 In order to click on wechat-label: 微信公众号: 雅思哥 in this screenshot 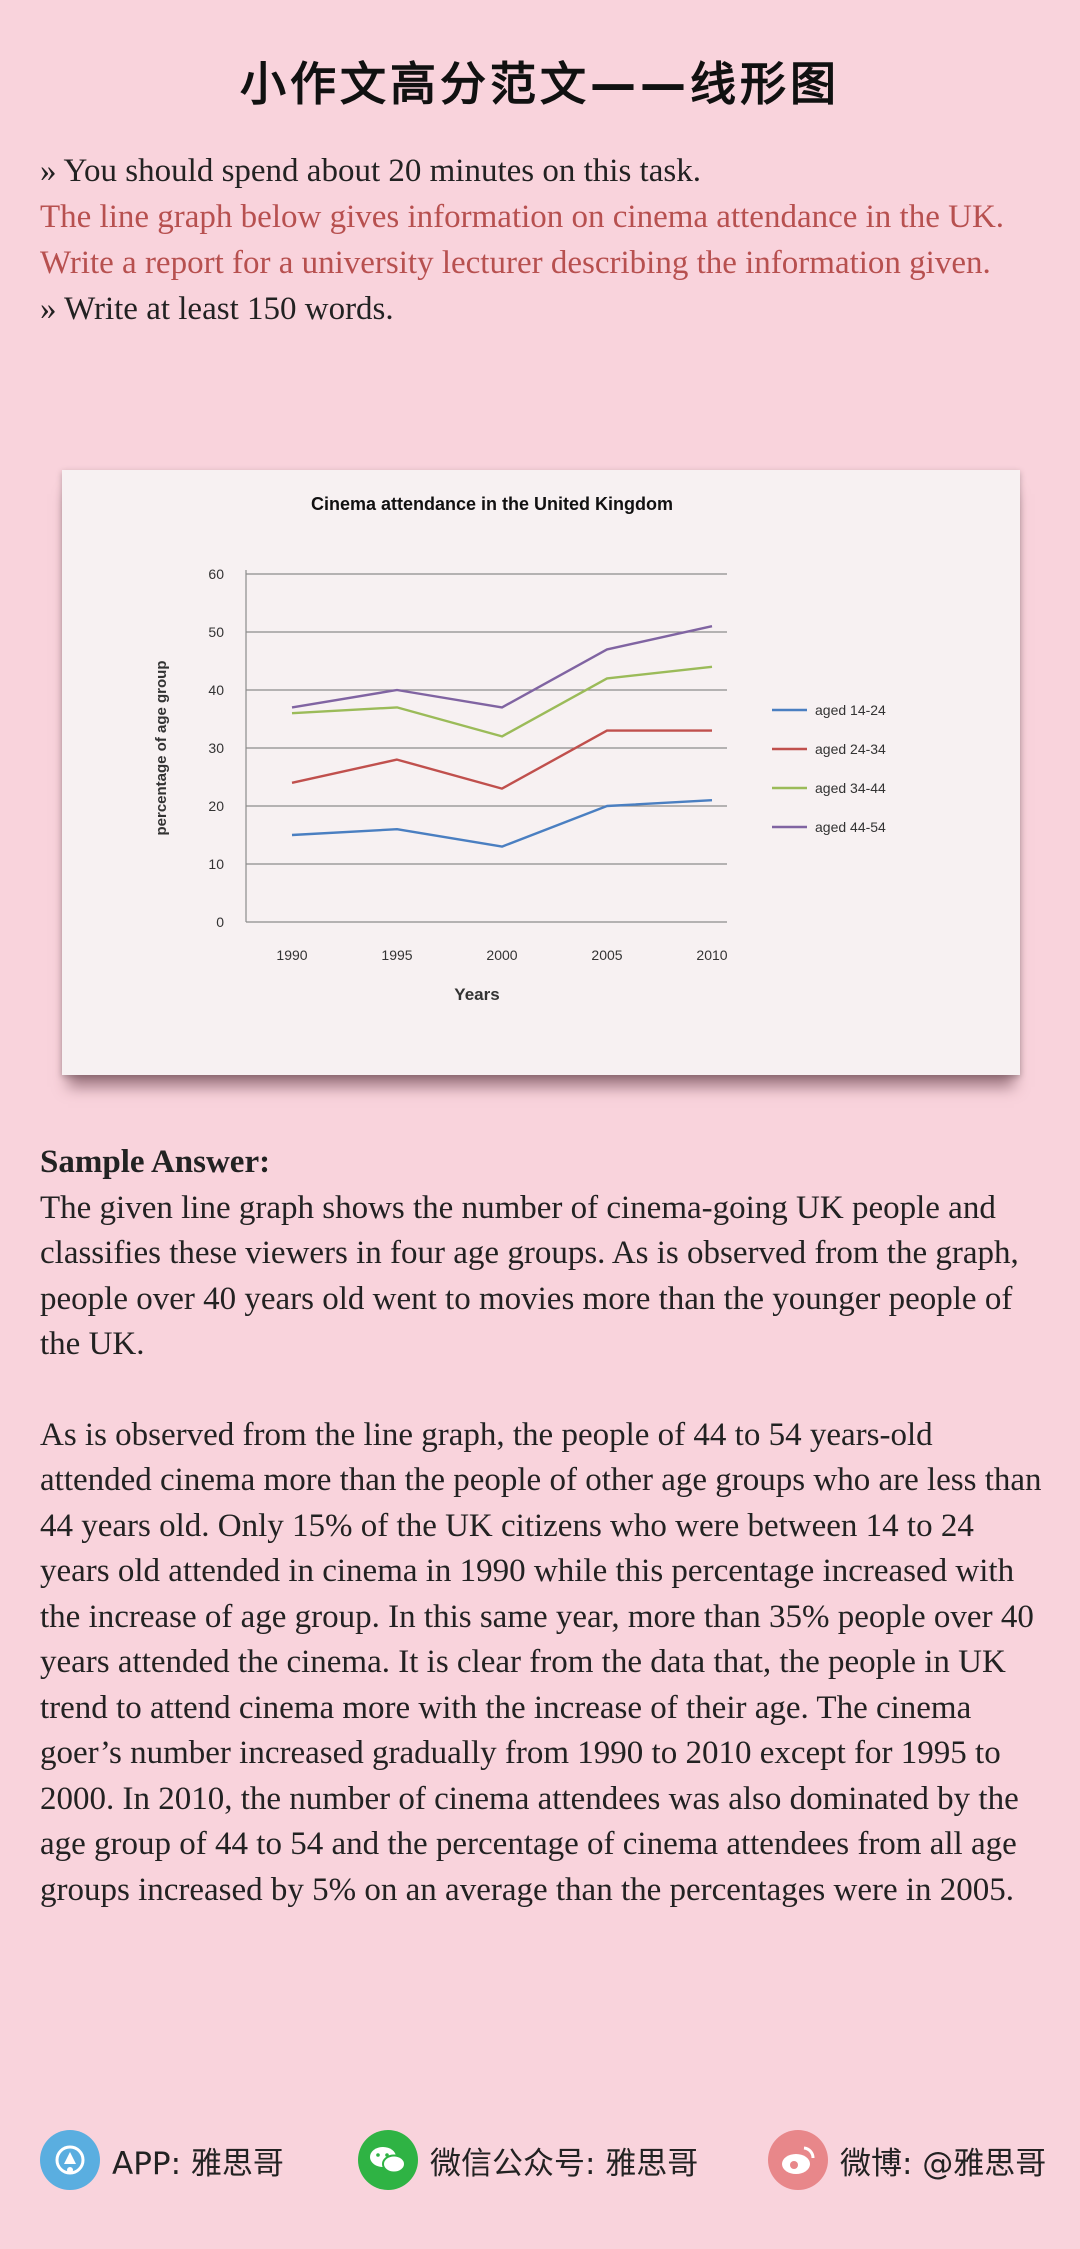, I will do `click(564, 2163)`.